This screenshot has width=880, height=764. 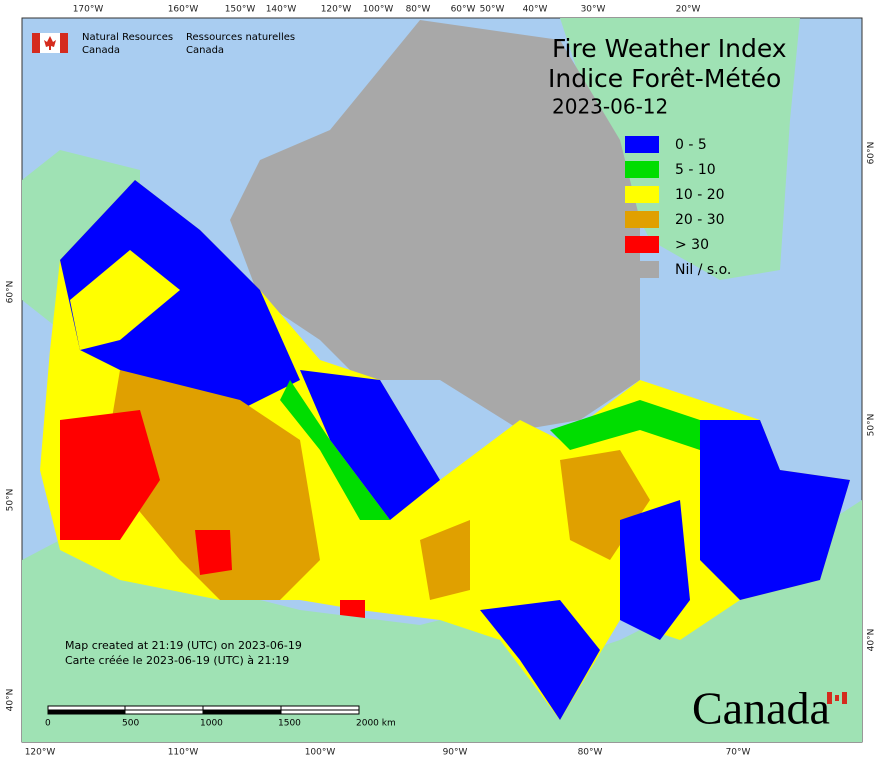 What do you see at coordinates (691, 145) in the screenshot?
I see `legend-label: 0 - 5` at bounding box center [691, 145].